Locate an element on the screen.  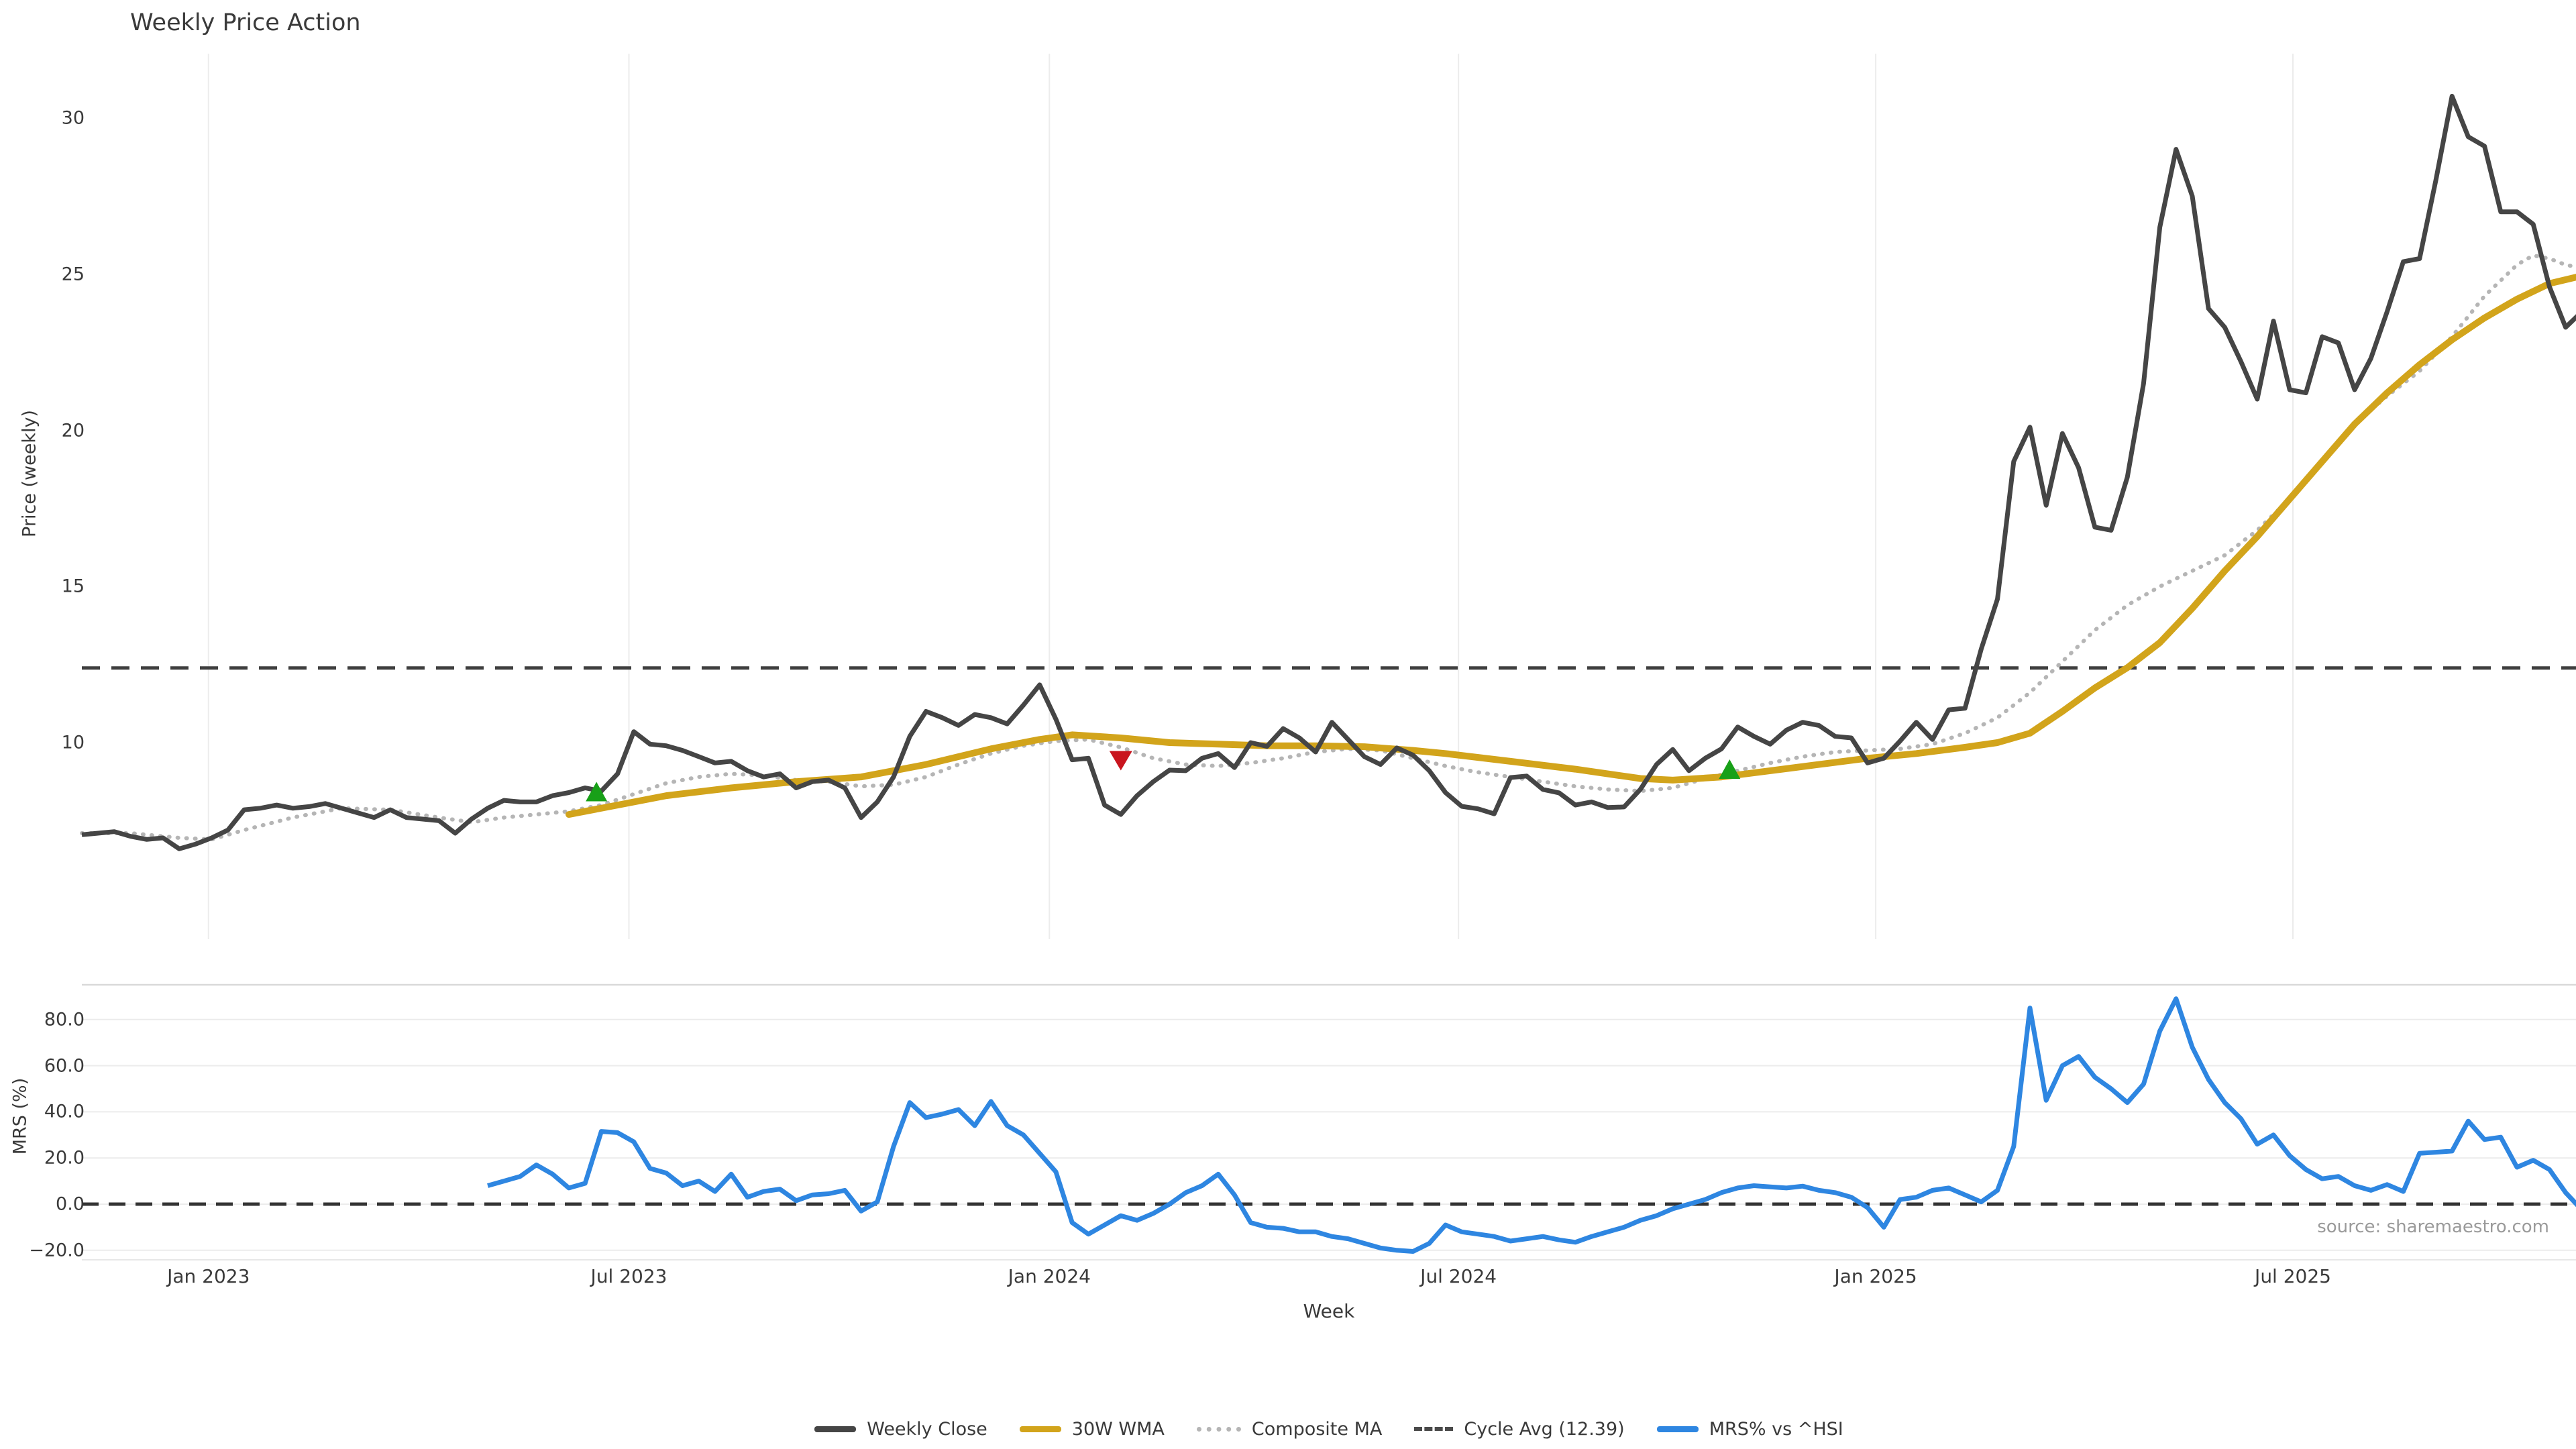
mrs-tick-label: 60.0 is located at coordinates (64, 1066).